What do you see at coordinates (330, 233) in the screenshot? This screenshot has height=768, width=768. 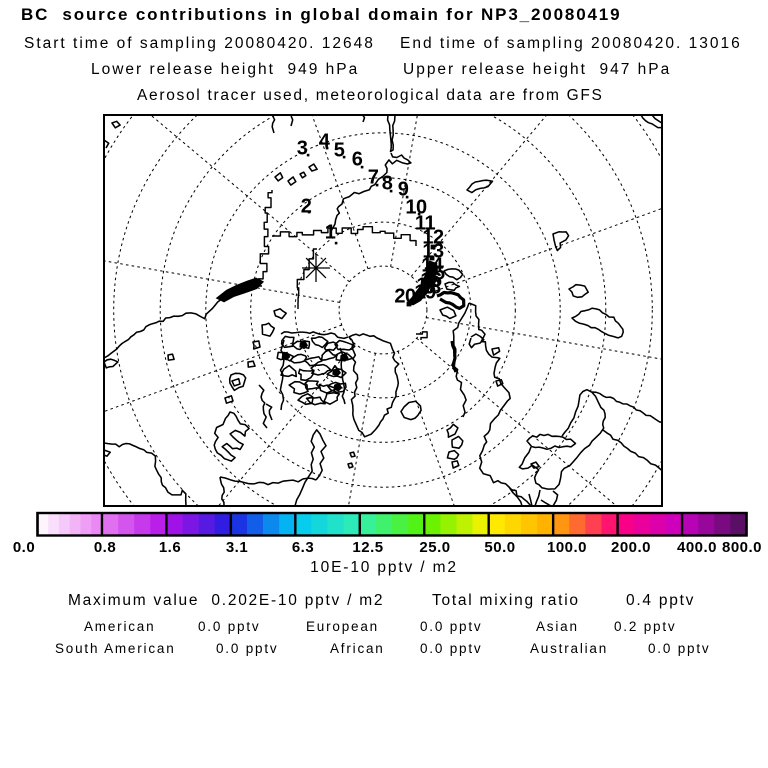 I see `svg-text: 1` at bounding box center [330, 233].